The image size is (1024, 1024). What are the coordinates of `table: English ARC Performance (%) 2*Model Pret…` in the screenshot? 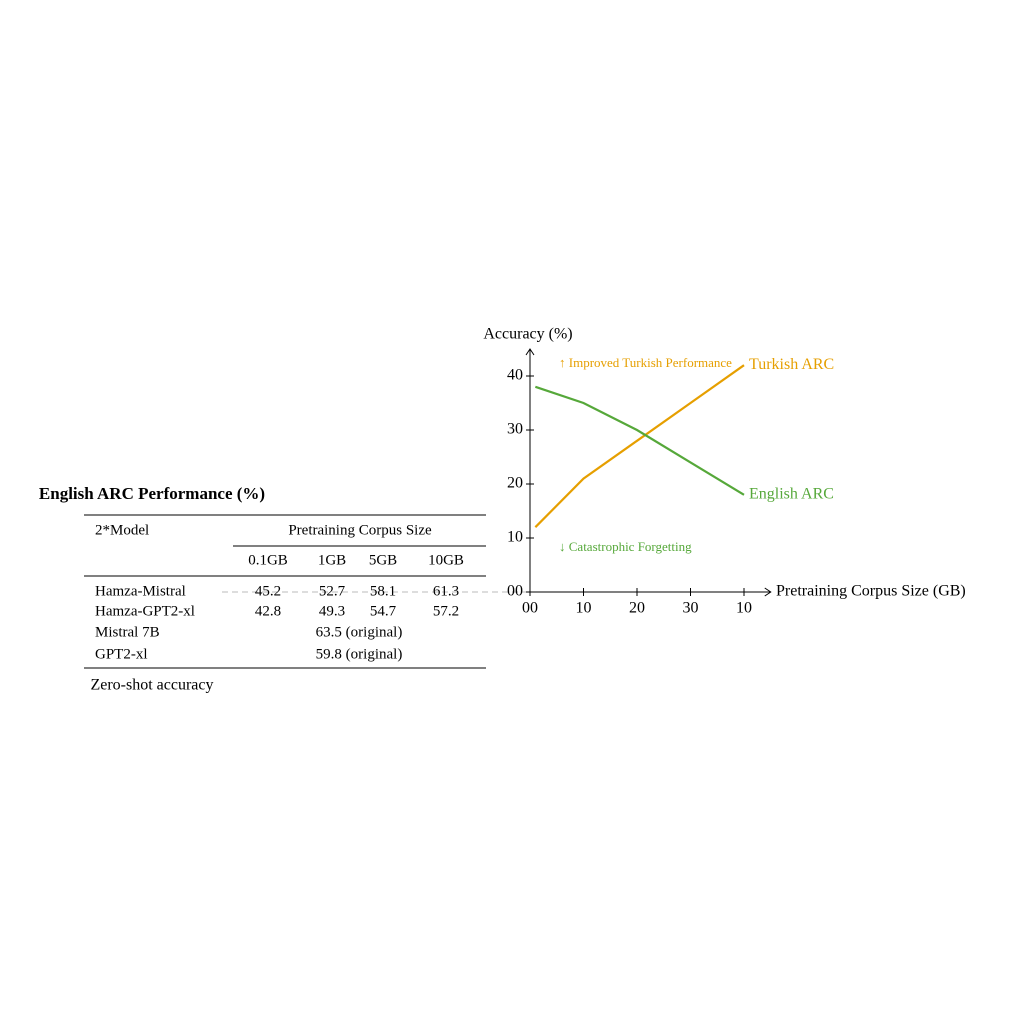 It's located at (284, 589).